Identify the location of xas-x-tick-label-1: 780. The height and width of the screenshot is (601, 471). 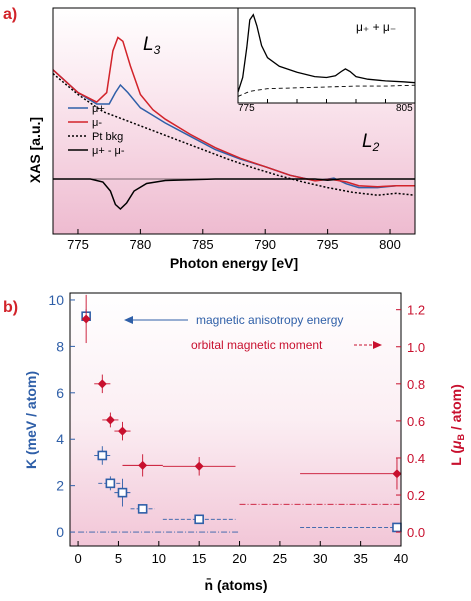
(141, 244).